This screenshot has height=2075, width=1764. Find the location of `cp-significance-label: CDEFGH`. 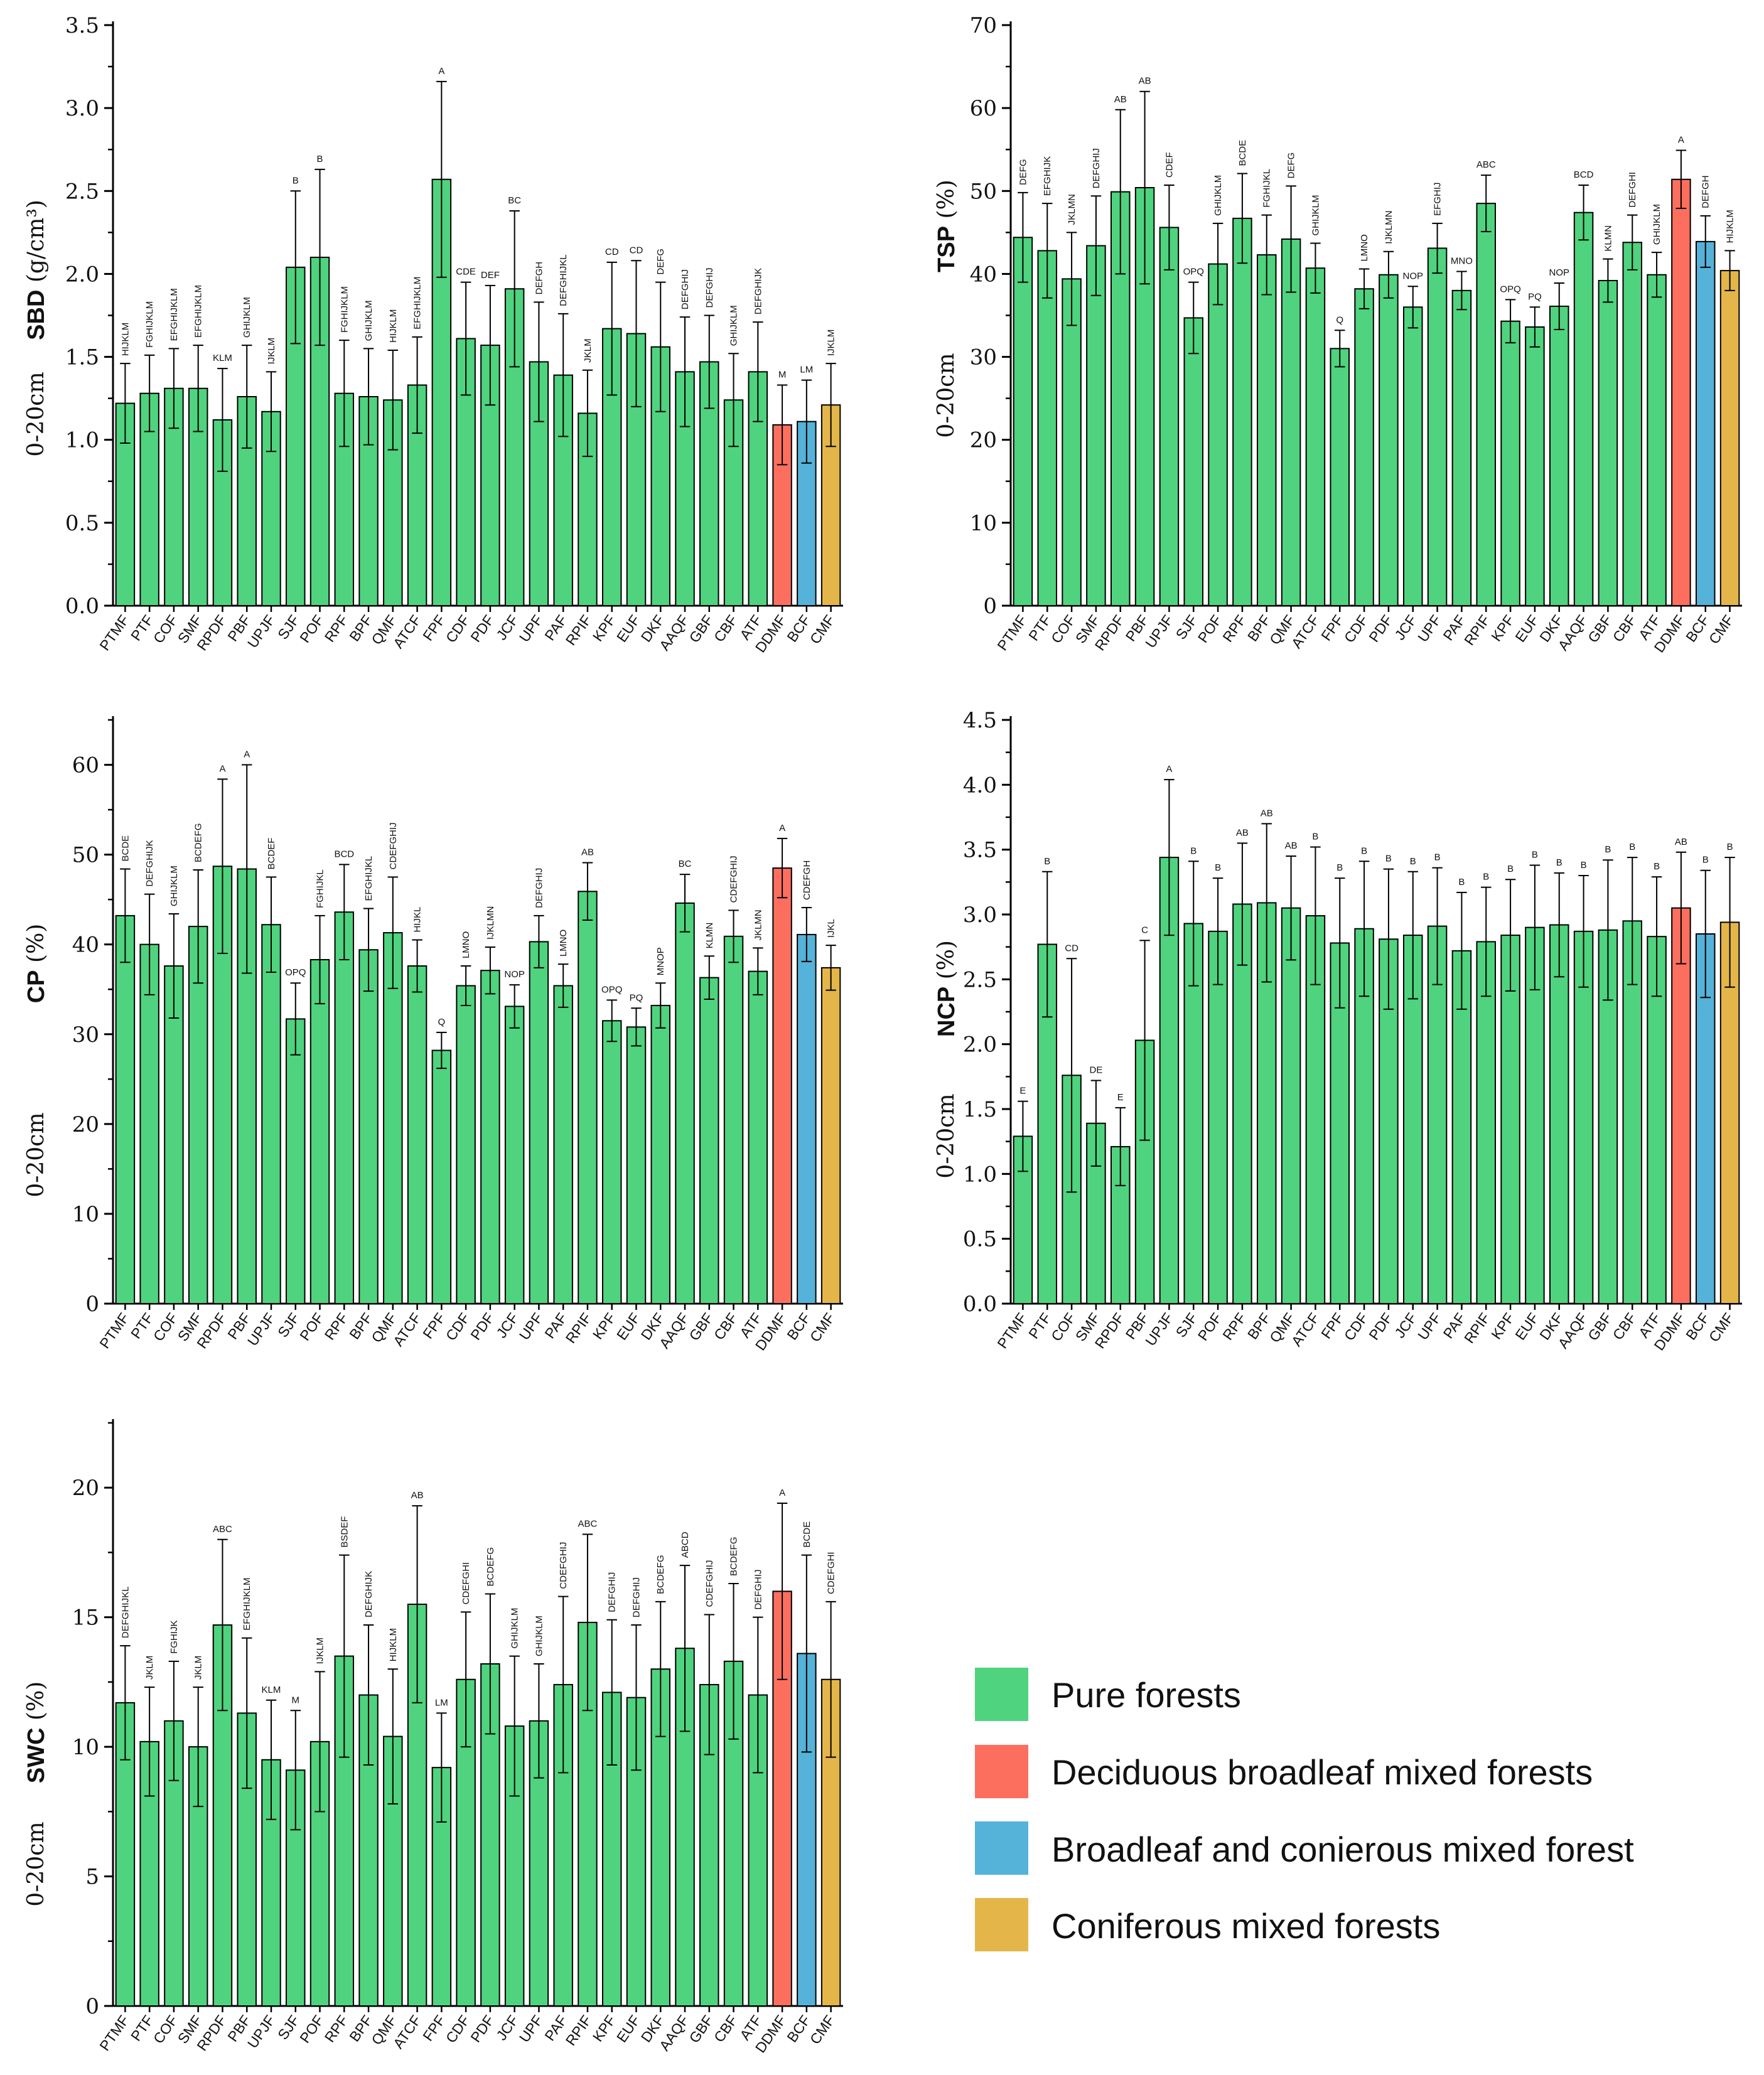

cp-significance-label: CDEFGH is located at coordinates (807, 880).